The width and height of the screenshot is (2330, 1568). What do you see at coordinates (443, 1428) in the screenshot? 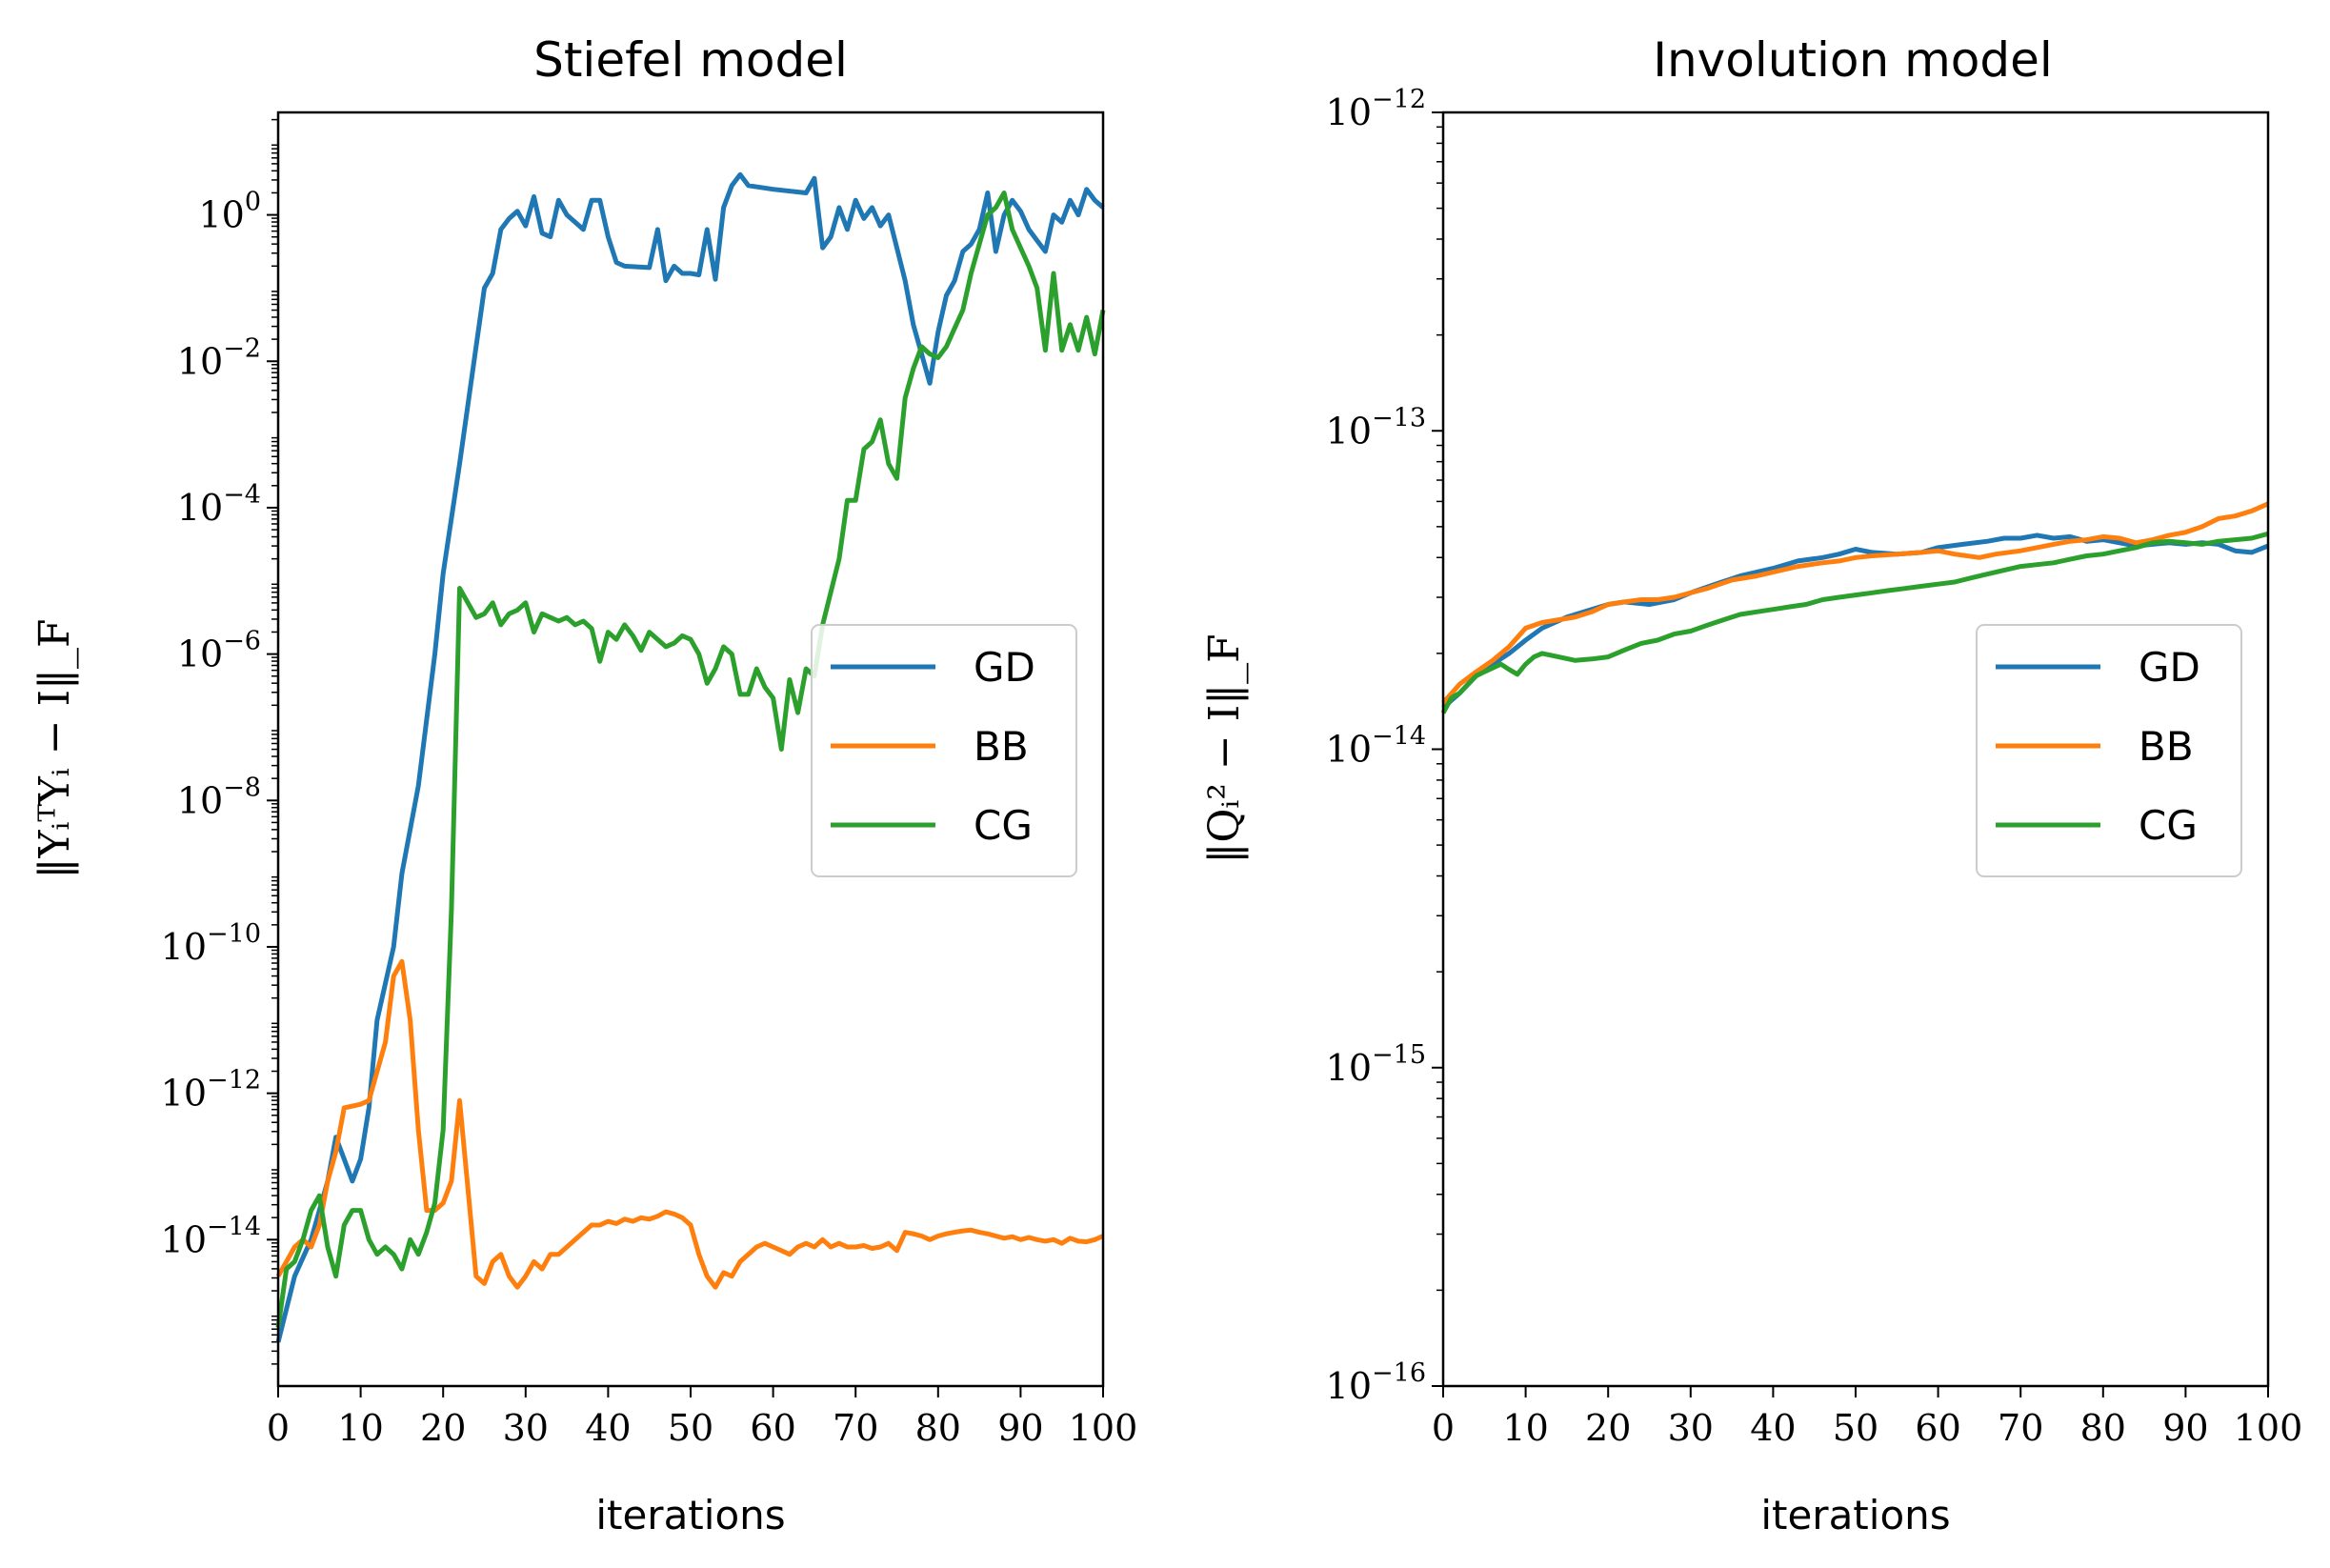
I see `stiefel-xtick-label: 20` at bounding box center [443, 1428].